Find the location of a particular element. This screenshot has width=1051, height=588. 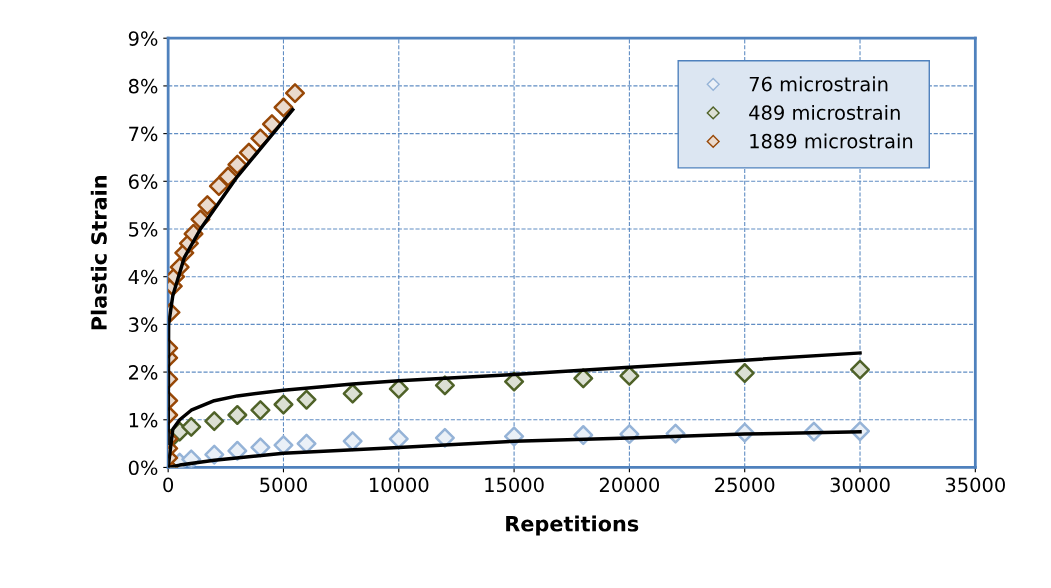

y-tick-label: 8% is located at coordinates (143, 86).